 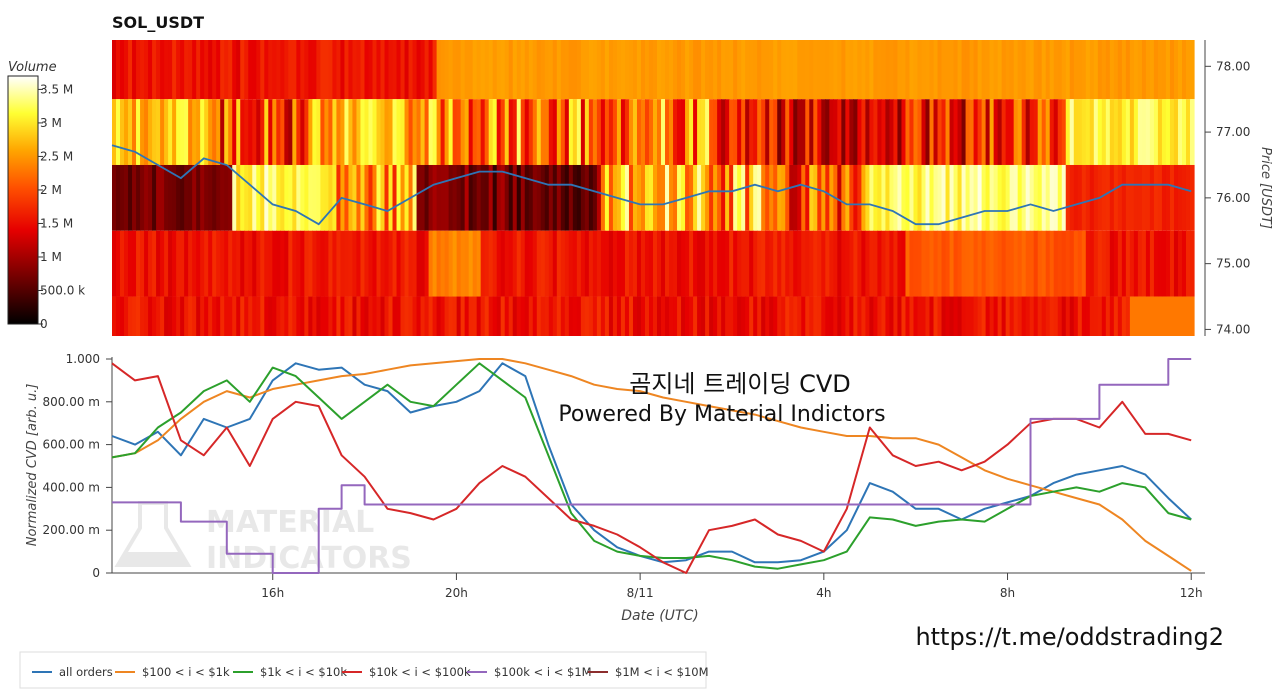 What do you see at coordinates (640, 593) in the screenshot?
I see `cvd-x-tick-label: 8/11` at bounding box center [640, 593].